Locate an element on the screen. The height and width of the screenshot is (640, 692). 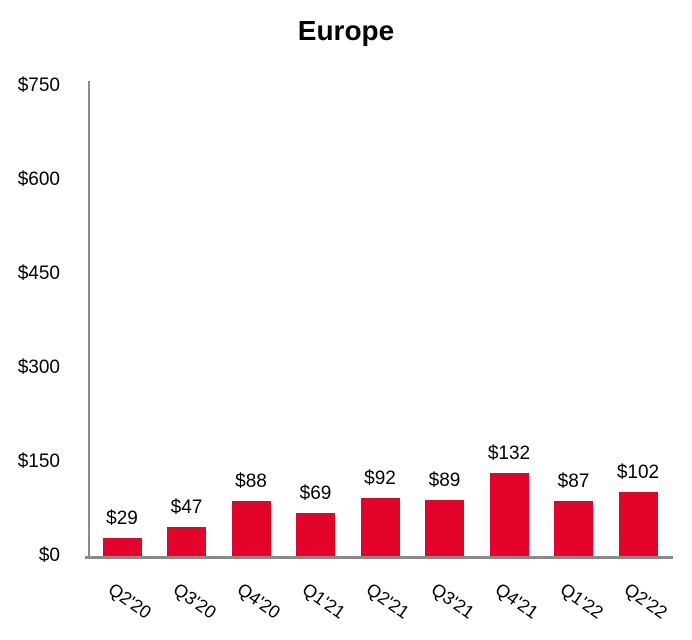
y-tick-label: $450 is located at coordinates (38, 273).